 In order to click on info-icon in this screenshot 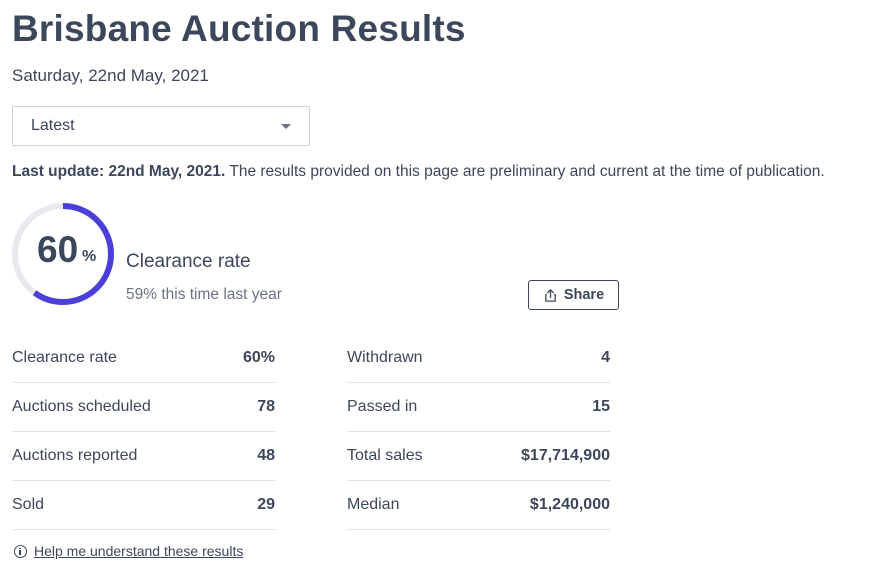, I will do `click(20, 551)`.